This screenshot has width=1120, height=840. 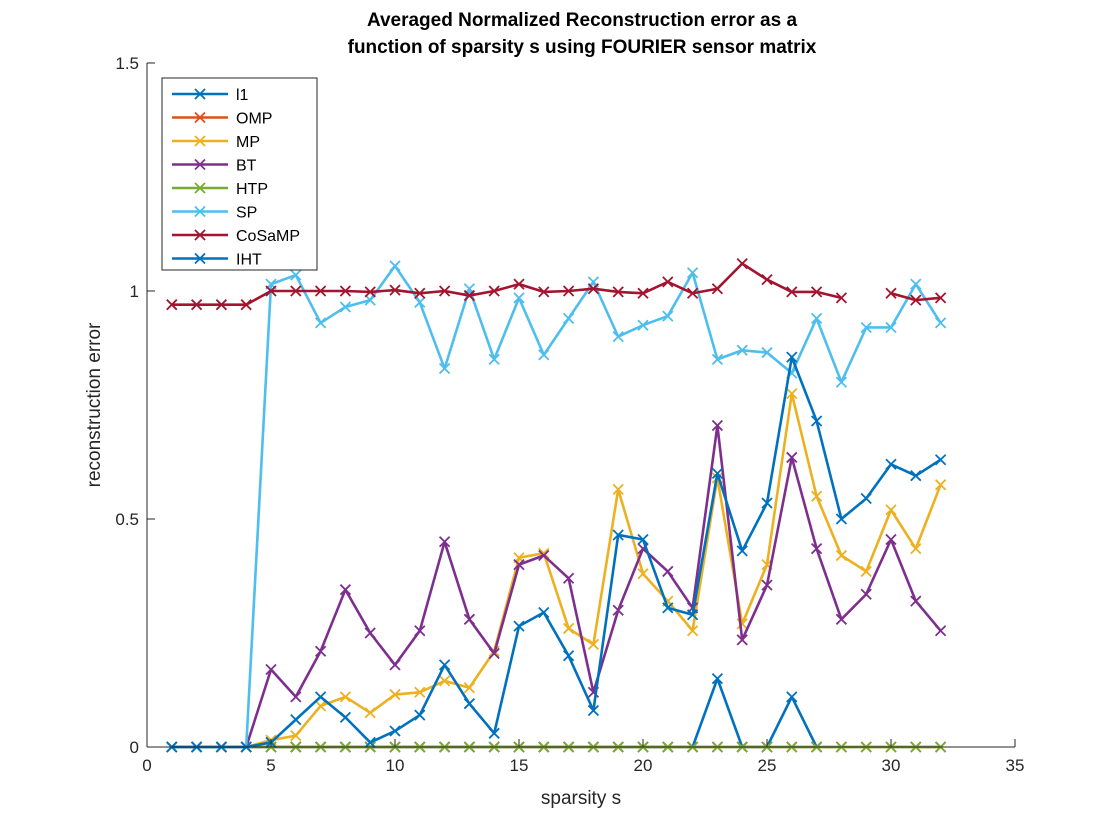 What do you see at coordinates (643, 765) in the screenshot?
I see `x-tick-label: 20` at bounding box center [643, 765].